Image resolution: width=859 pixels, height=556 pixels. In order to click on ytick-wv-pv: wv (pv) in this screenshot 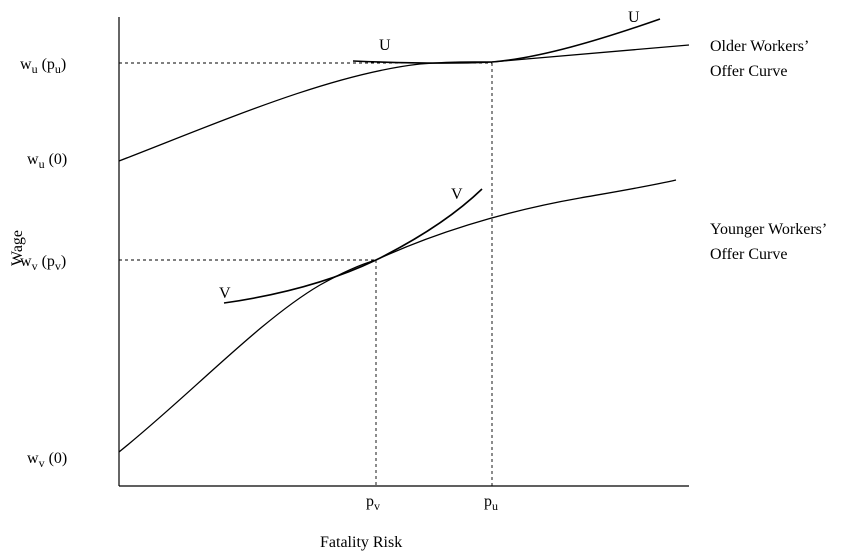, I will do `click(43, 263)`.